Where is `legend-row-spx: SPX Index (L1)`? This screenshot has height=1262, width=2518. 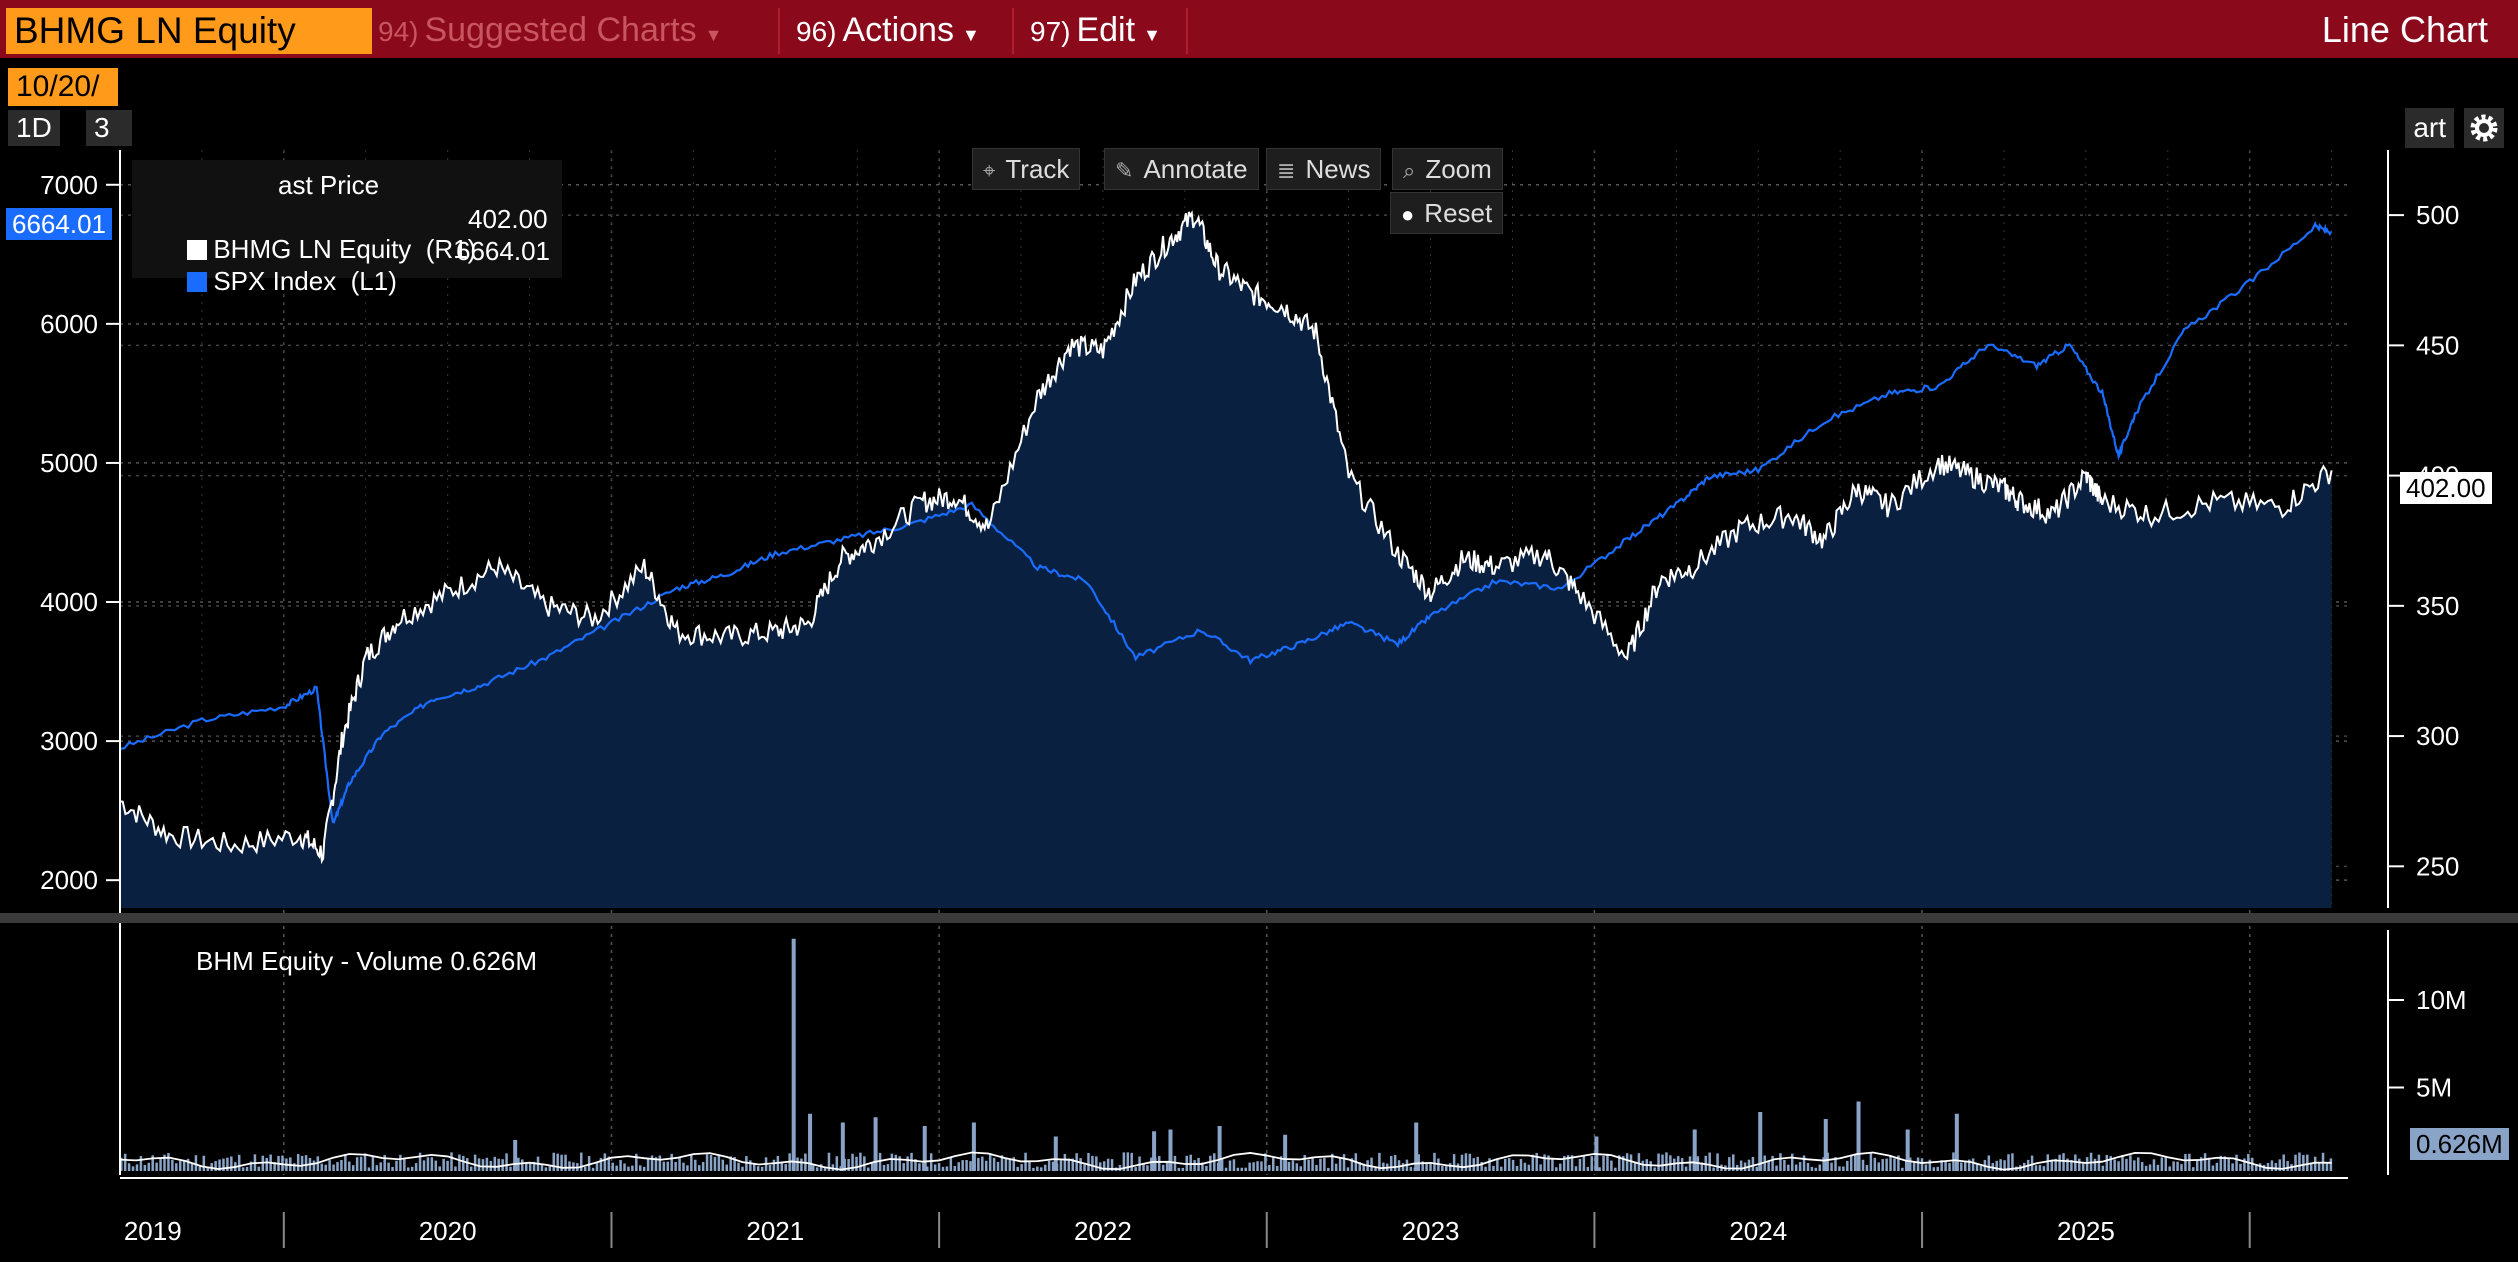
legend-row-spx: SPX Index (L1) is located at coordinates (270, 281).